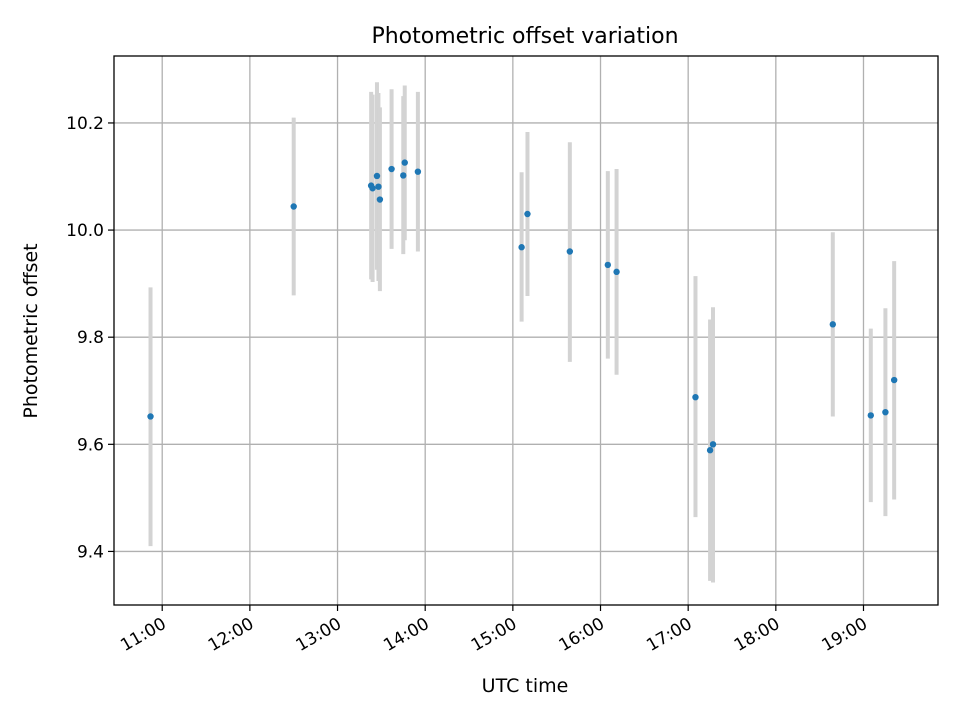  I want to click on chart-title: Photometric offset variation, so click(524, 36).